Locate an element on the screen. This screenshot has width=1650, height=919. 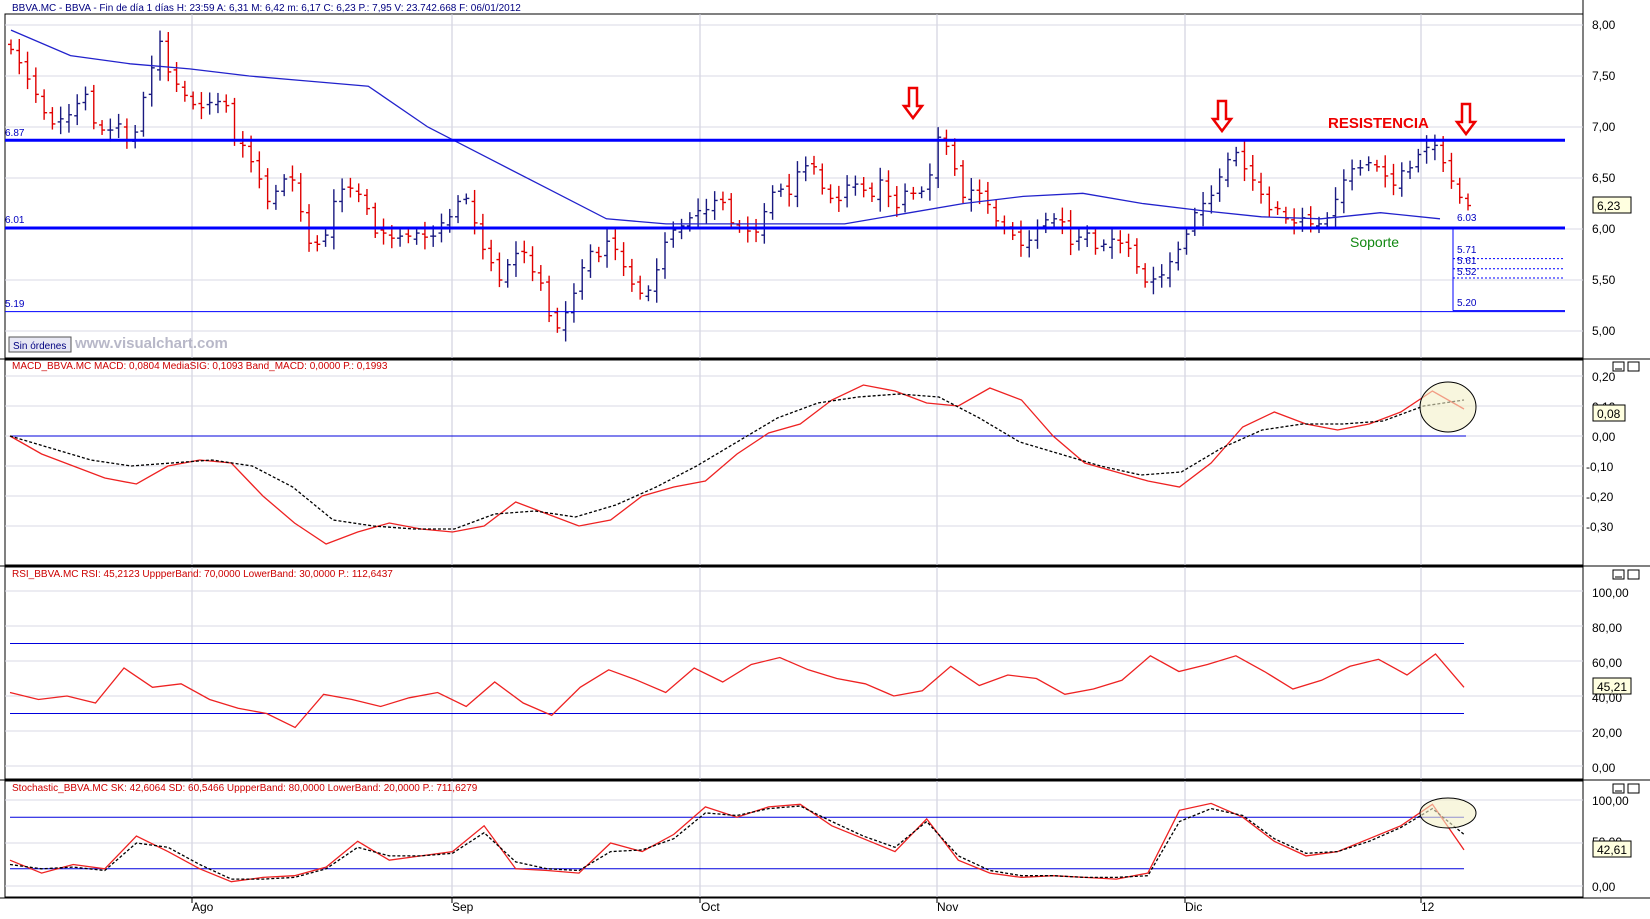
y-tick-label: -0,10 is located at coordinates (1600, 467).